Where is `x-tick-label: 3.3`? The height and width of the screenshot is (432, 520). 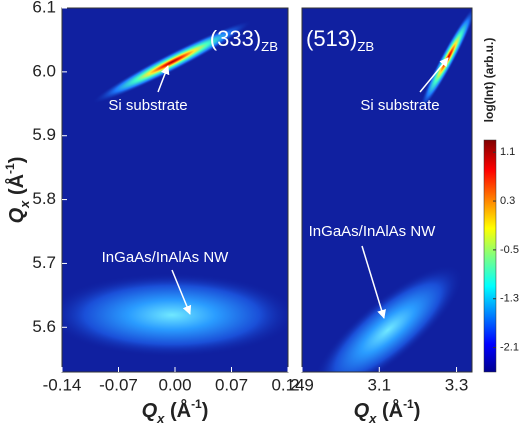
x-tick-label: 3.3 is located at coordinates (457, 384).